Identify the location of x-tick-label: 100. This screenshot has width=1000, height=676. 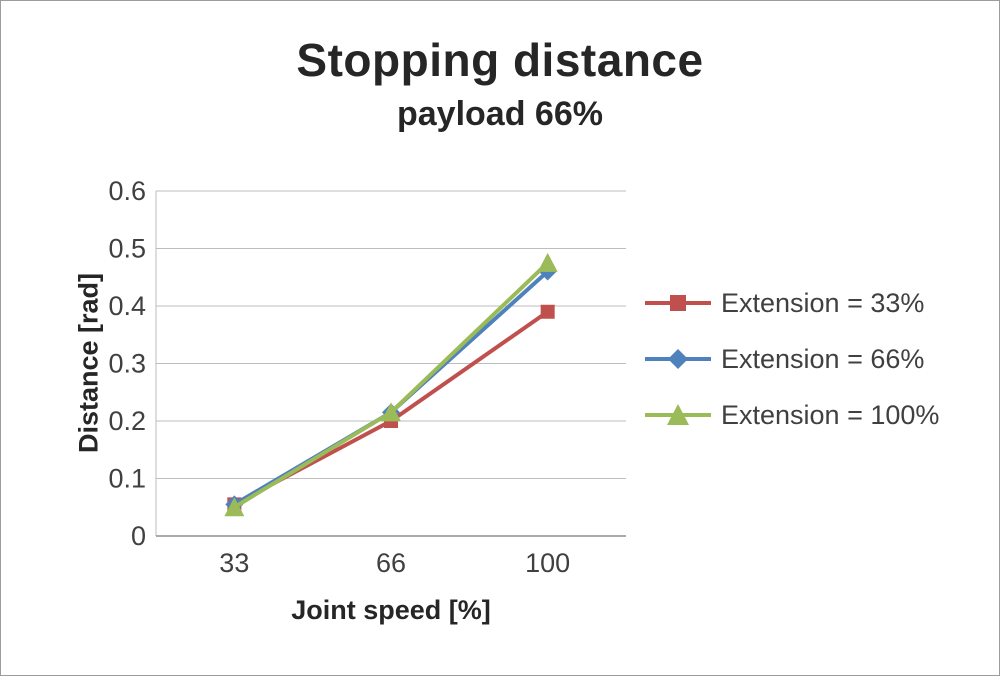
(547, 562).